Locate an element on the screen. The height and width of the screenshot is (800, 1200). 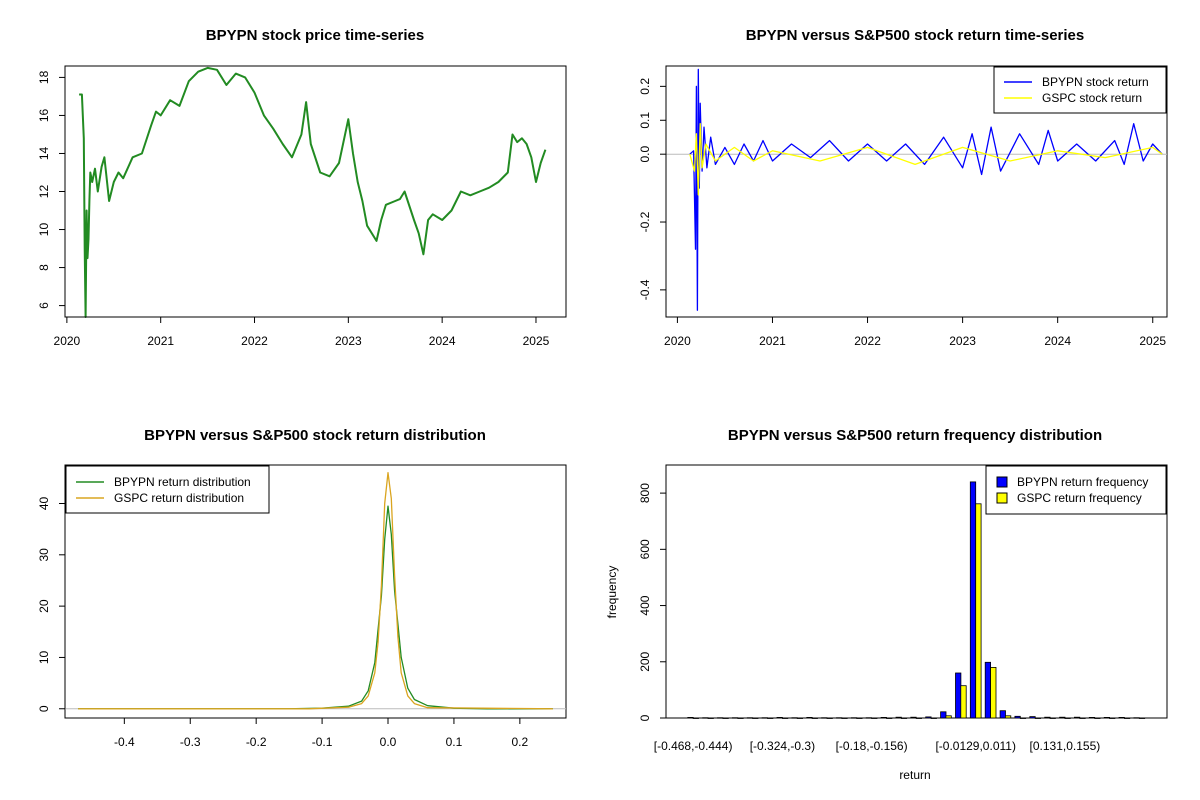
legend-label-gspc: GSPC return frequency is located at coordinates (1079, 498).